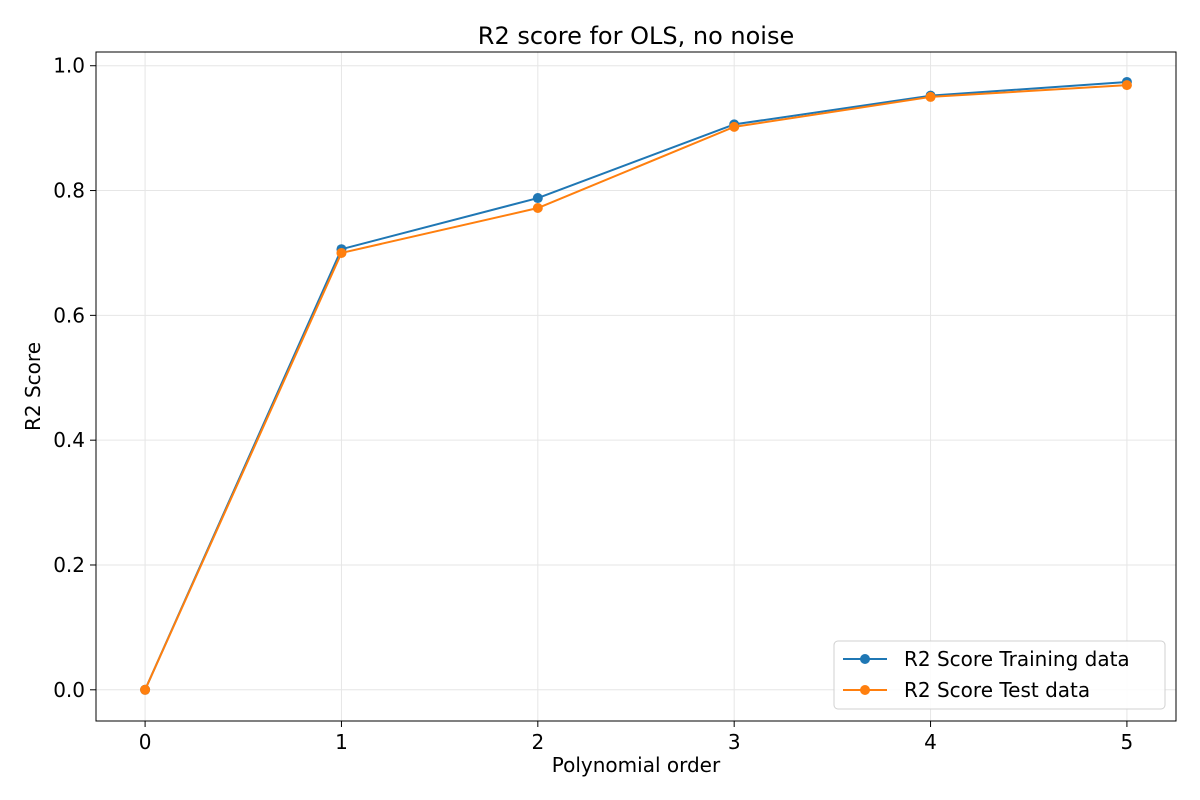 The image size is (1200, 800). What do you see at coordinates (69, 66) in the screenshot?
I see `y-tick-label: 1.0` at bounding box center [69, 66].